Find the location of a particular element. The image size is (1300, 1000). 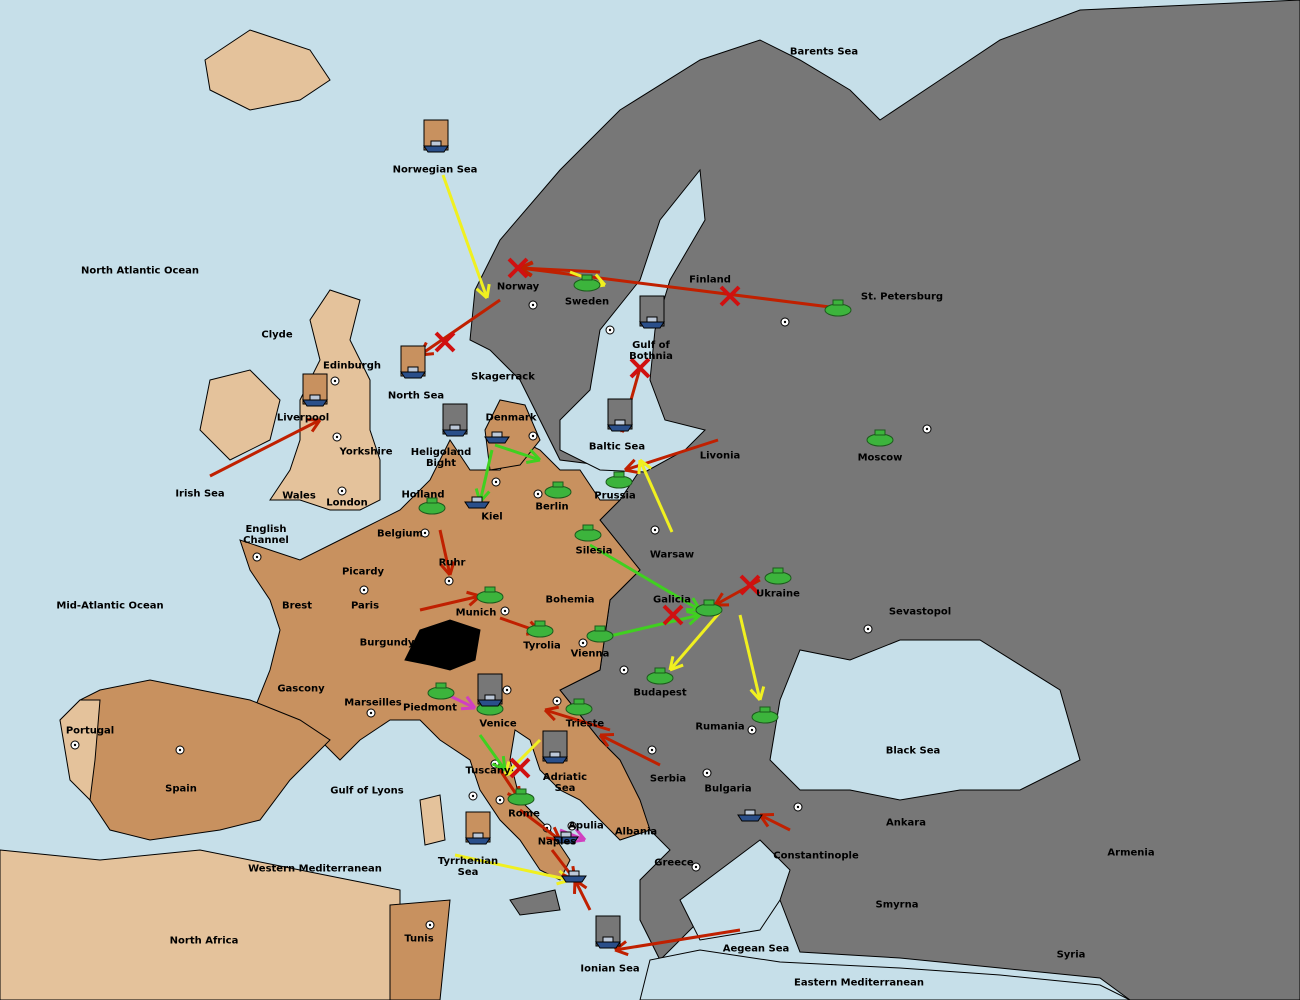

territory-label: Spain is located at coordinates (181, 789).